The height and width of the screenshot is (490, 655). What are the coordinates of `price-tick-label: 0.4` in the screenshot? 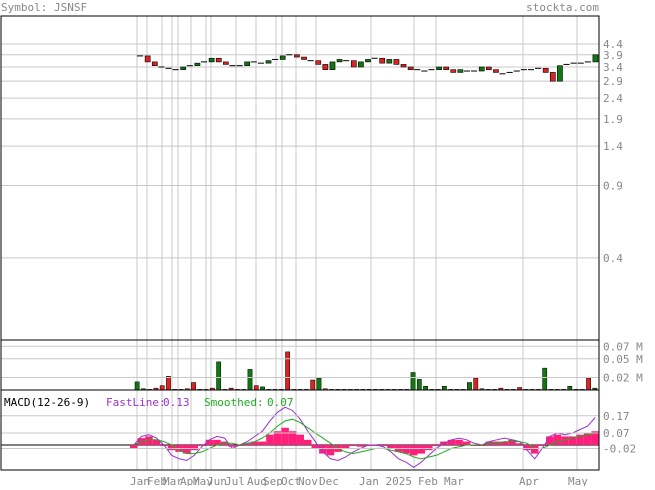 It's located at (613, 258).